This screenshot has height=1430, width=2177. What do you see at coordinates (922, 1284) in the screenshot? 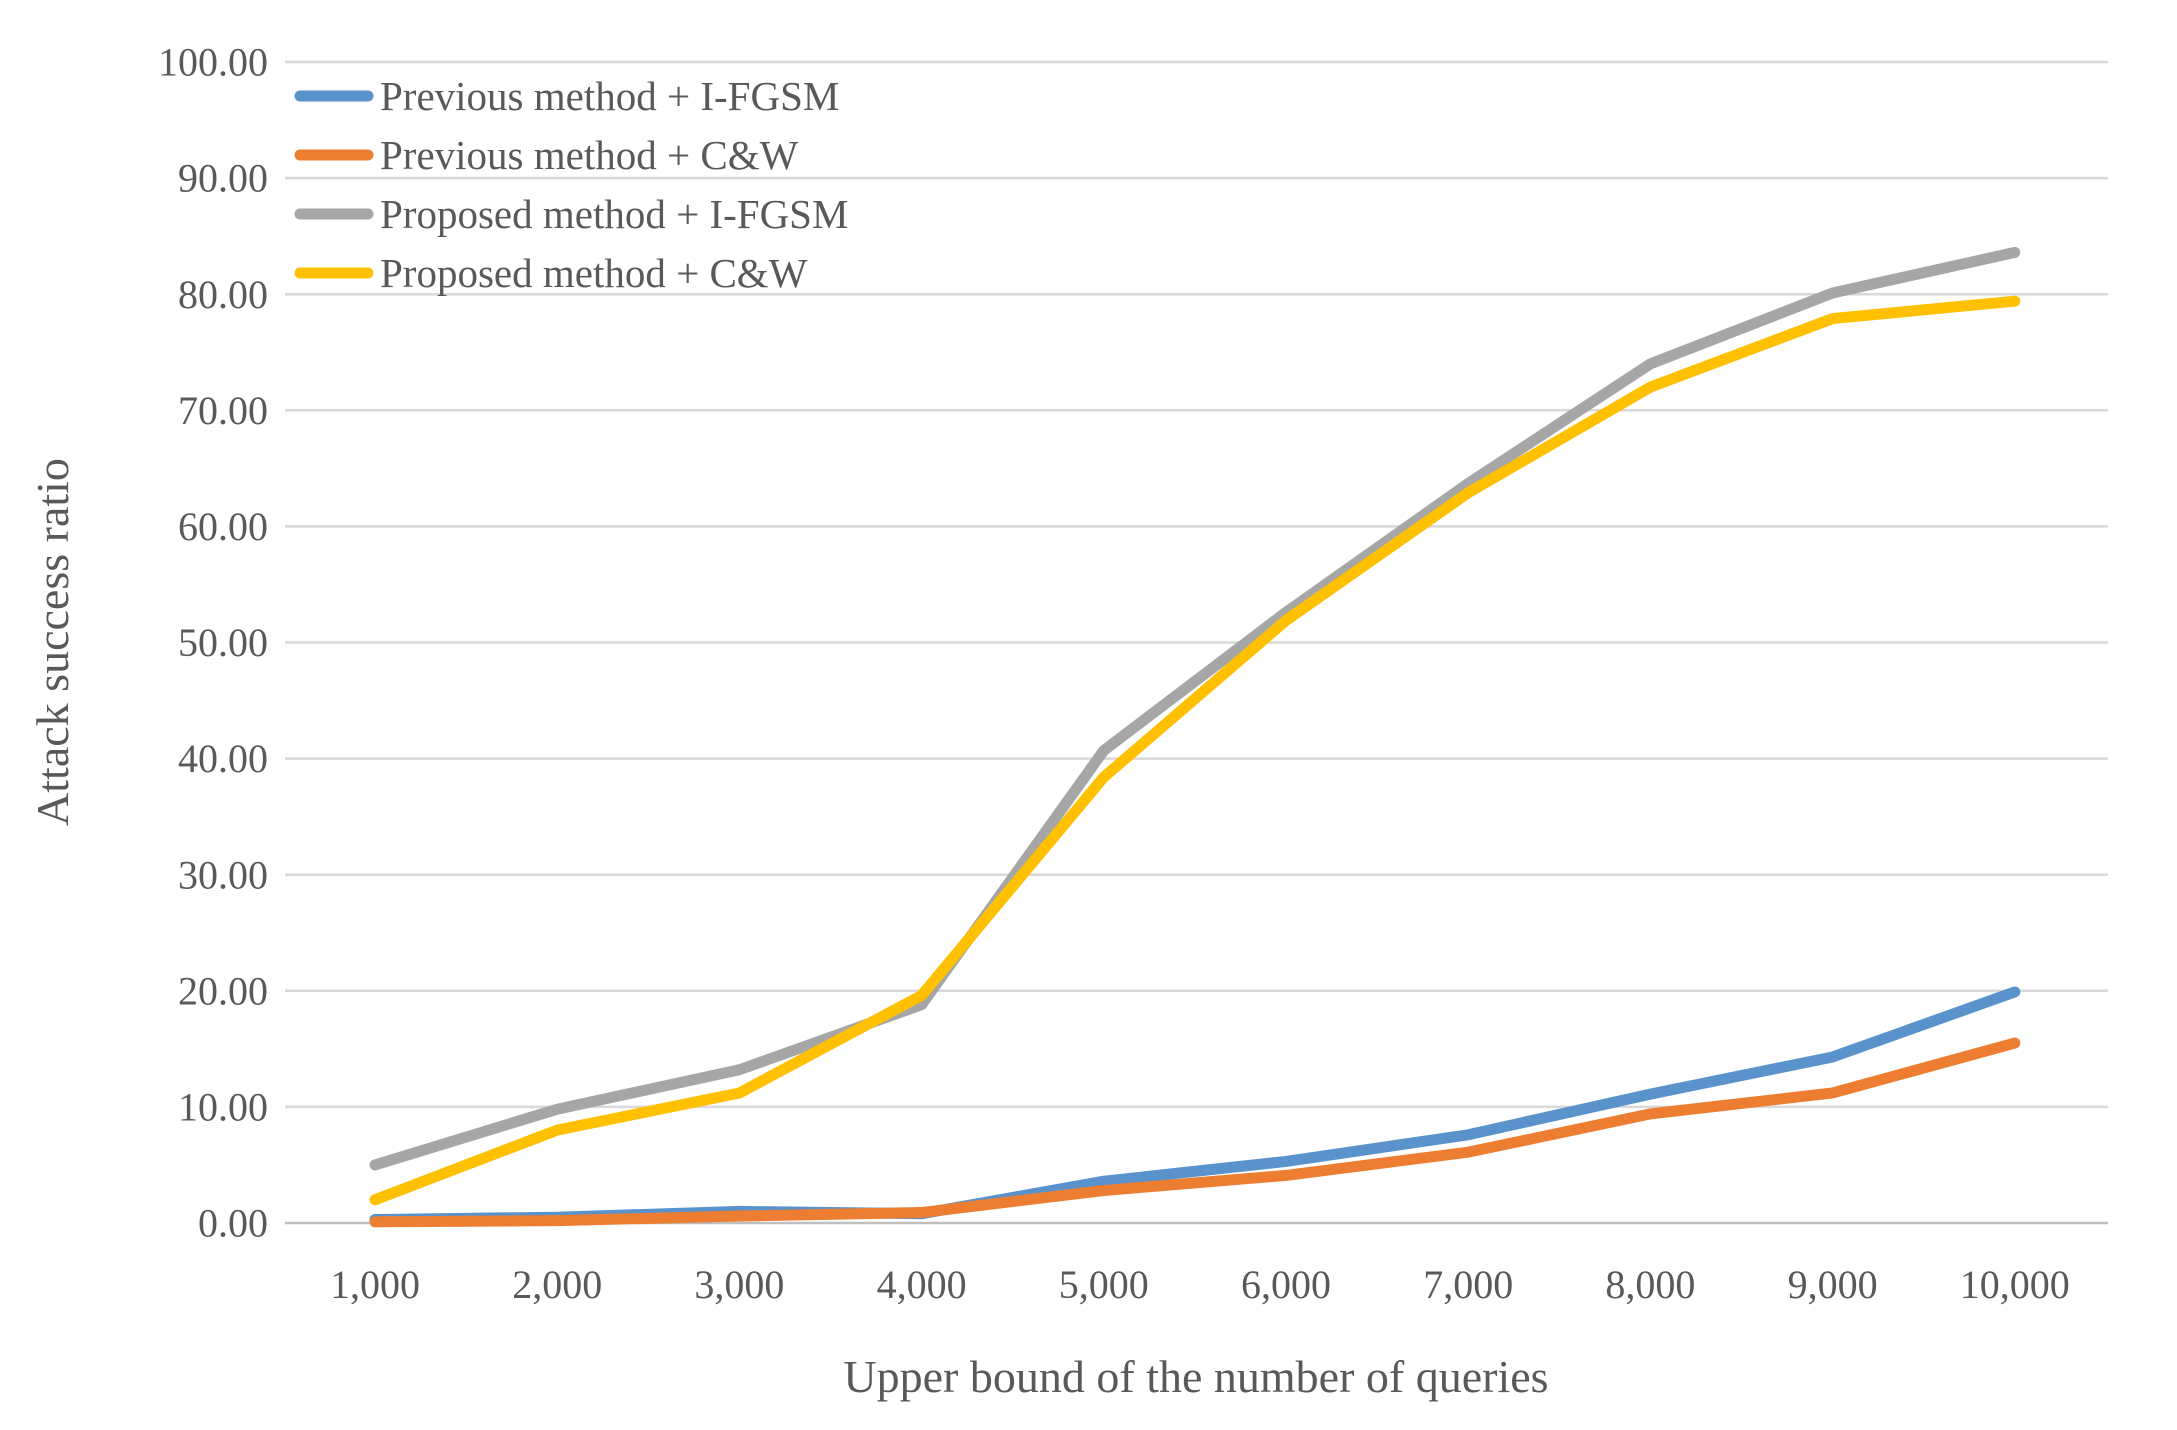
I see `x-tick-label: 4,000` at bounding box center [922, 1284].